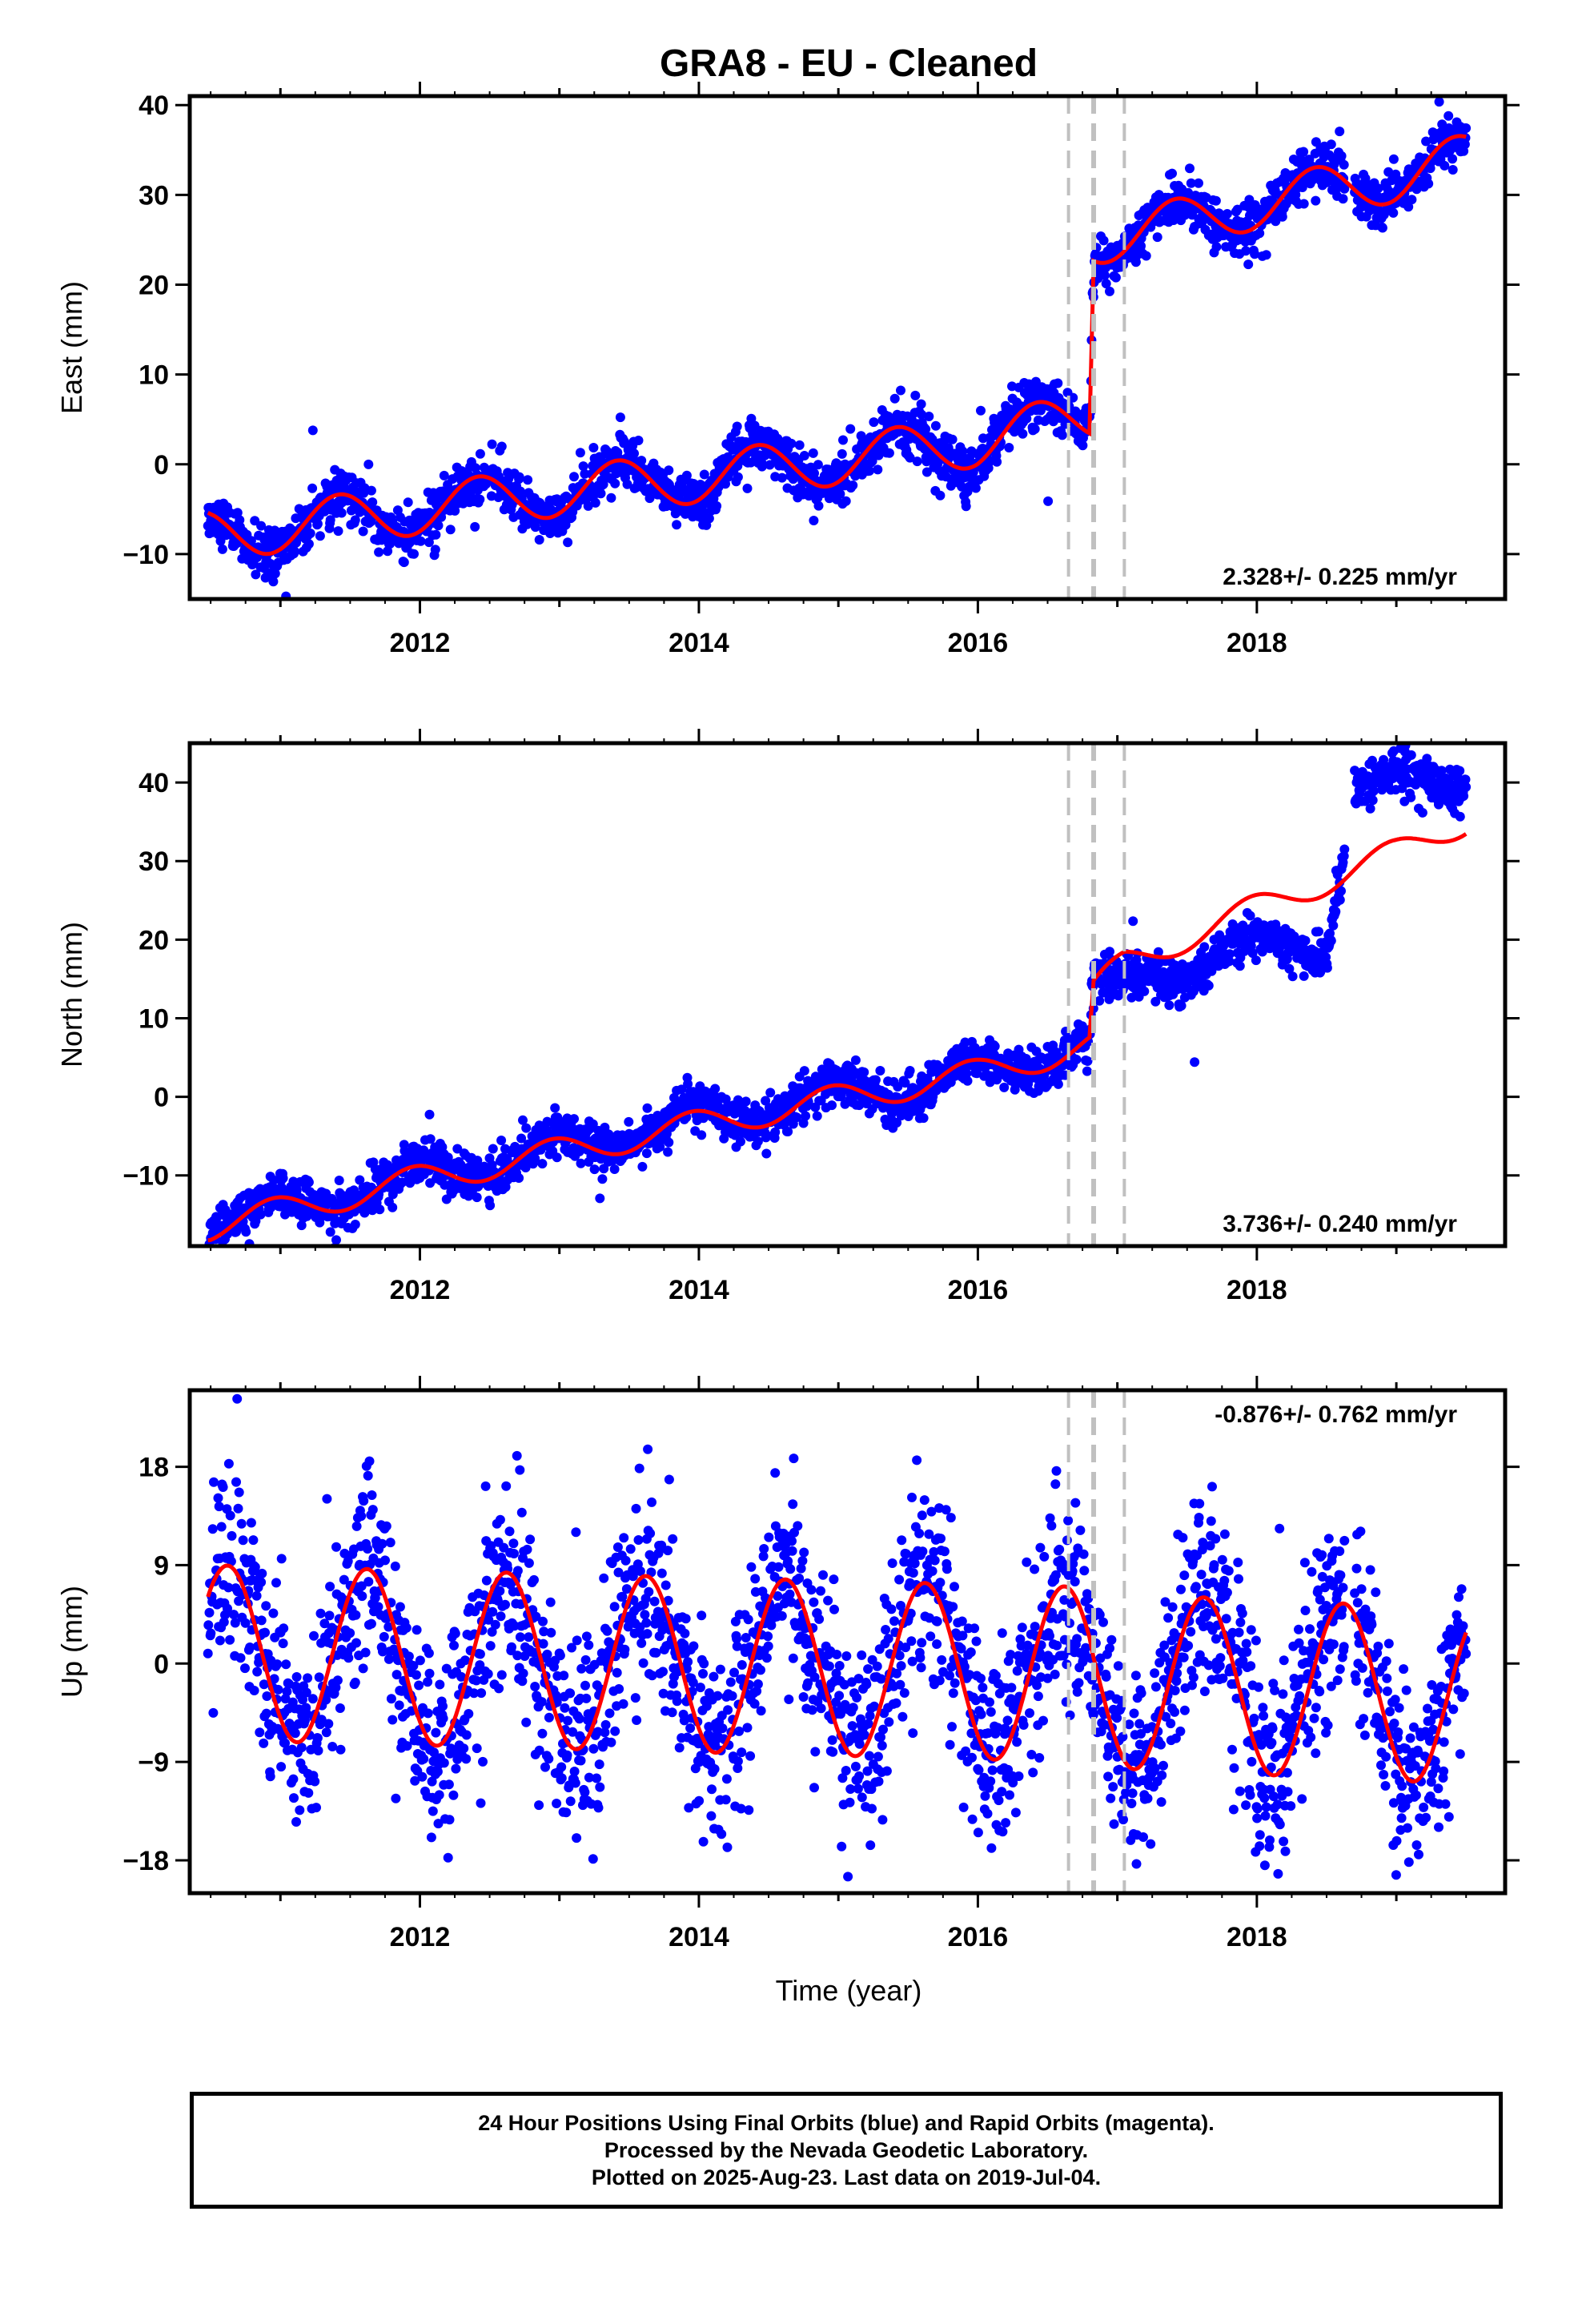 This screenshot has height=2324, width=1582. I want to click on east-y-tick-label: 30, so click(154, 195).